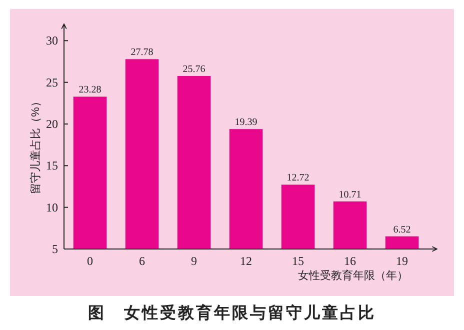 The width and height of the screenshot is (464, 330). I want to click on x-tick-label: 9, so click(194, 261).